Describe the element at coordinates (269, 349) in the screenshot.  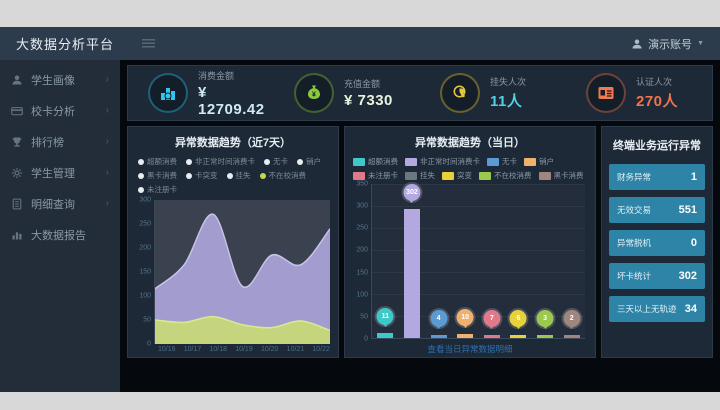
I see `x-tick-label: 10/20` at that location.